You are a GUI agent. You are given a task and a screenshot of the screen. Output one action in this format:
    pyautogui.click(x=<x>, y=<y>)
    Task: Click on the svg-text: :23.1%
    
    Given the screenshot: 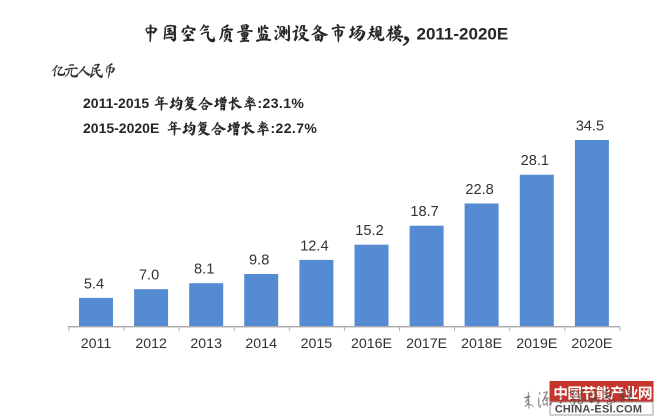 What is the action you would take?
    pyautogui.click(x=281, y=103)
    